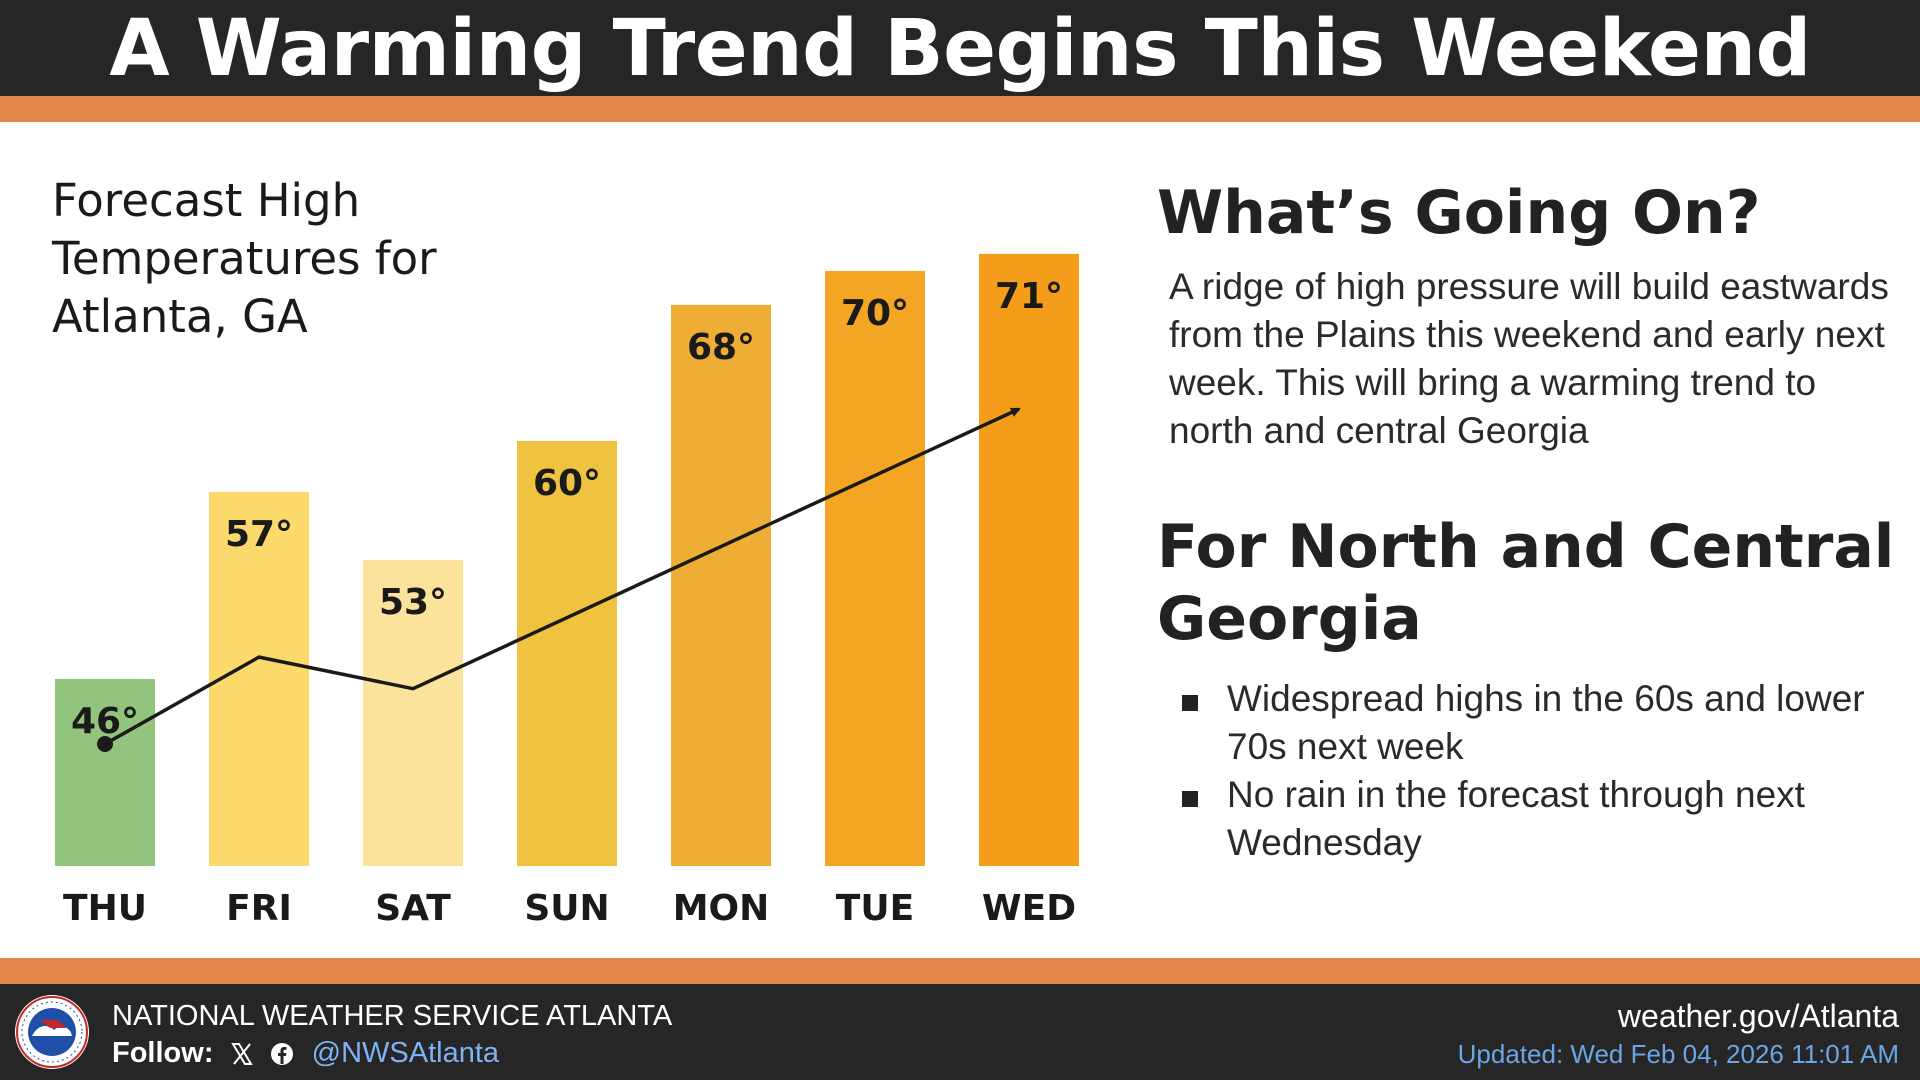 Image resolution: width=1920 pixels, height=1080 pixels. Describe the element at coordinates (392, 1016) in the screenshot. I see `organization-name: NATIONAL WEATHER SERVICE ATLANTA` at that location.